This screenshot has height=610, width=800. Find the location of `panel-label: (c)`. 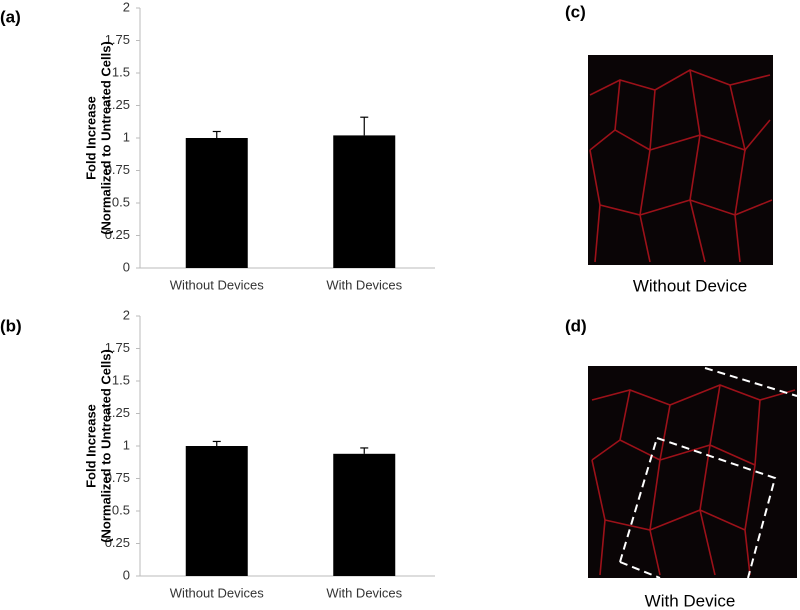

panel-label: (c) is located at coordinates (575, 11).